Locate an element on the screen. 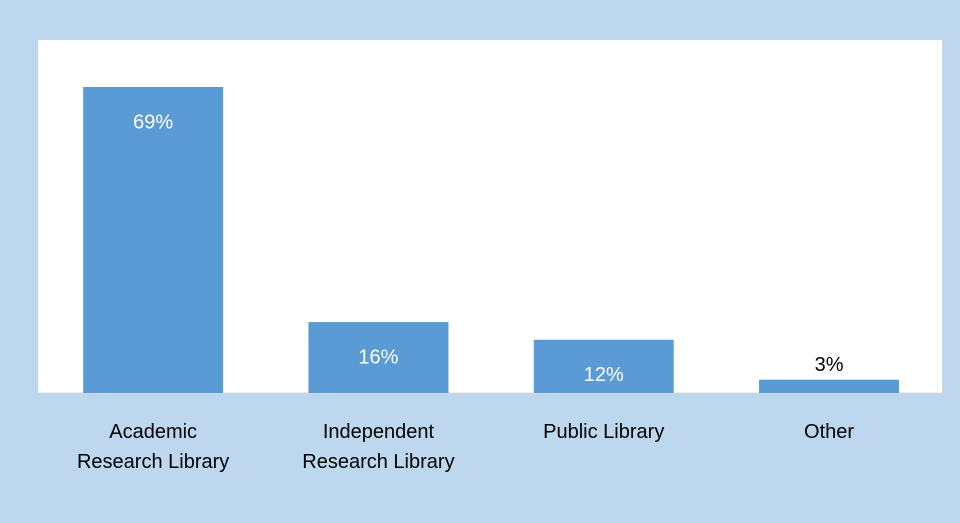  x-tick-label: Public Library is located at coordinates (604, 432).